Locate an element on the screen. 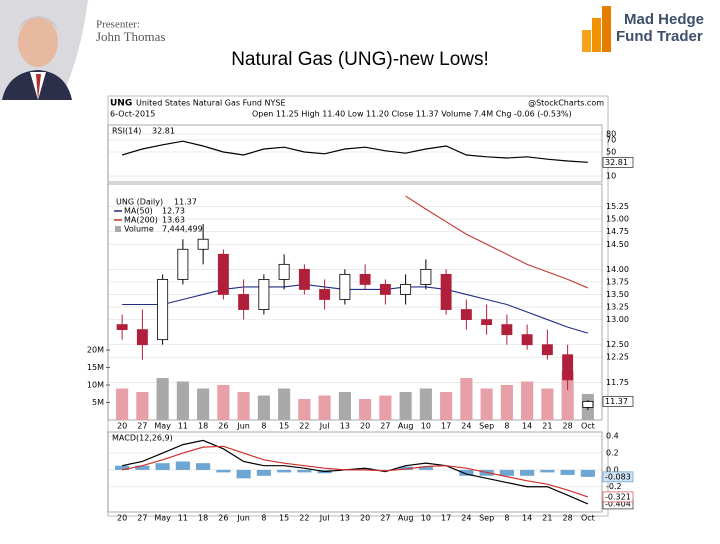  y-tick-label: 14.00 is located at coordinates (617, 269).